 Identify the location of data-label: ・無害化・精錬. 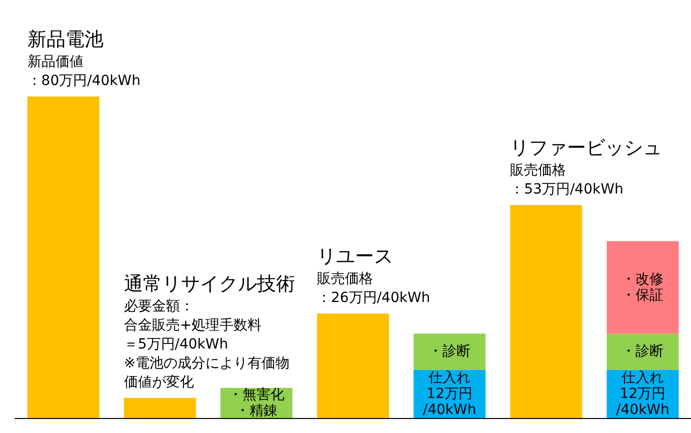
(256, 402).